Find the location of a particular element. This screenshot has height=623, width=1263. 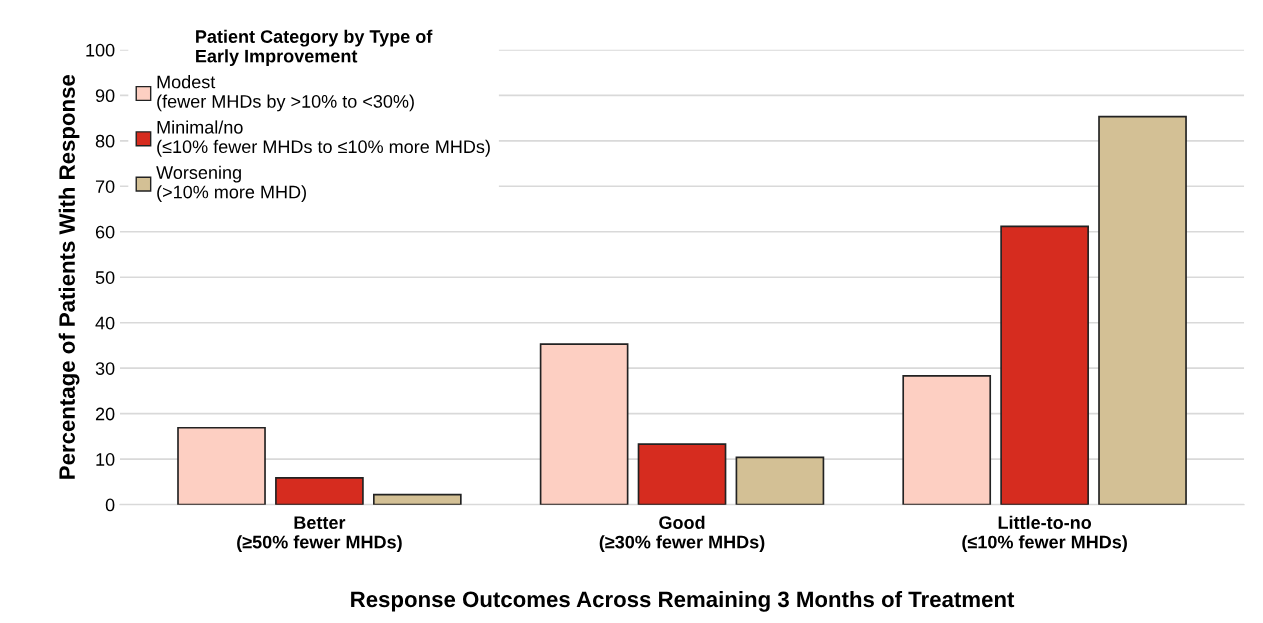

legend-label: Modest (fewer MHDs by >10% to <30%) is located at coordinates (285, 93).